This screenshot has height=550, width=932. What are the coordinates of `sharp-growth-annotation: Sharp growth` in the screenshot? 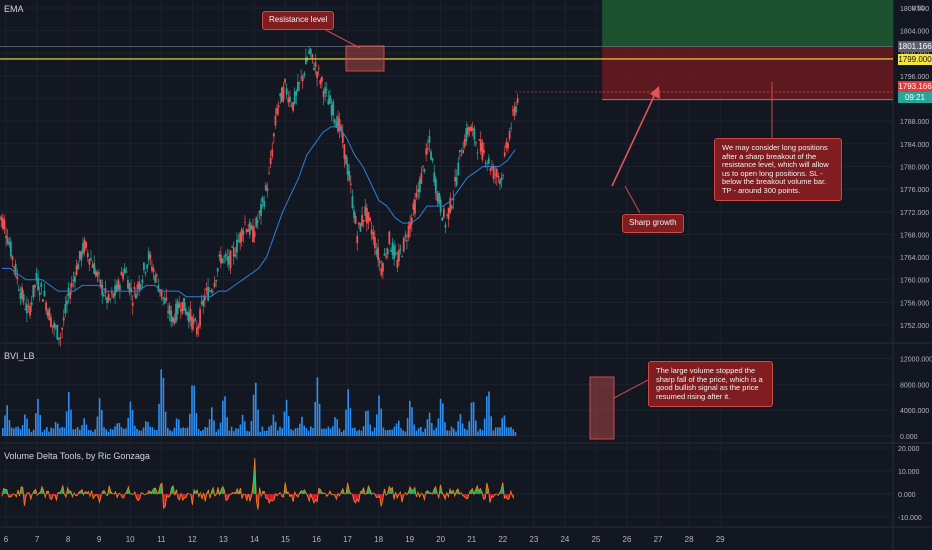 It's located at (653, 223).